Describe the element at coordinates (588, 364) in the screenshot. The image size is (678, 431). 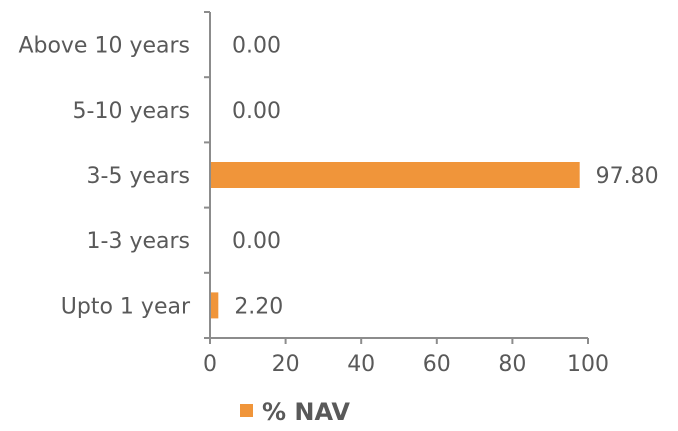
I see `x-tick-label: 100` at that location.